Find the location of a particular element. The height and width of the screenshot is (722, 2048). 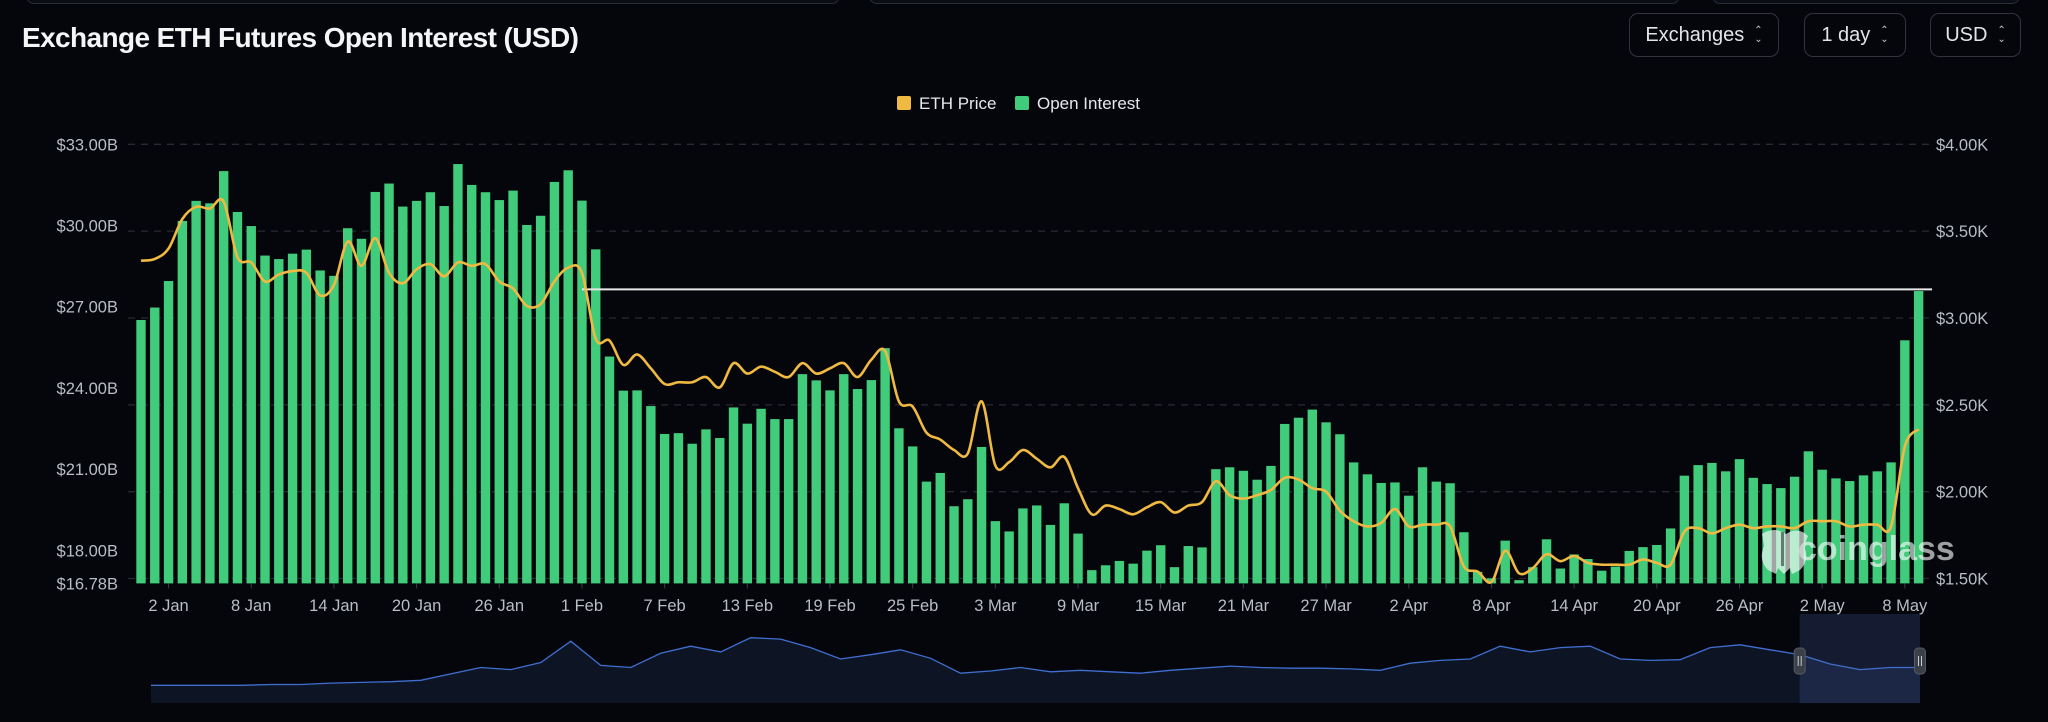

navigator-left-handle is located at coordinates (1799, 661).